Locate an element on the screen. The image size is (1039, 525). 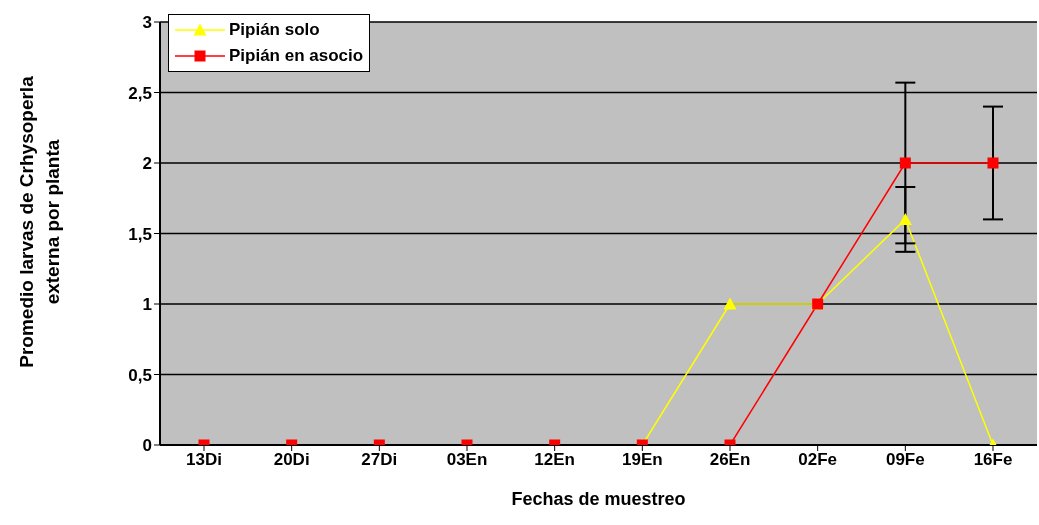
legend-label: Pipián en asocio is located at coordinates (296, 56).